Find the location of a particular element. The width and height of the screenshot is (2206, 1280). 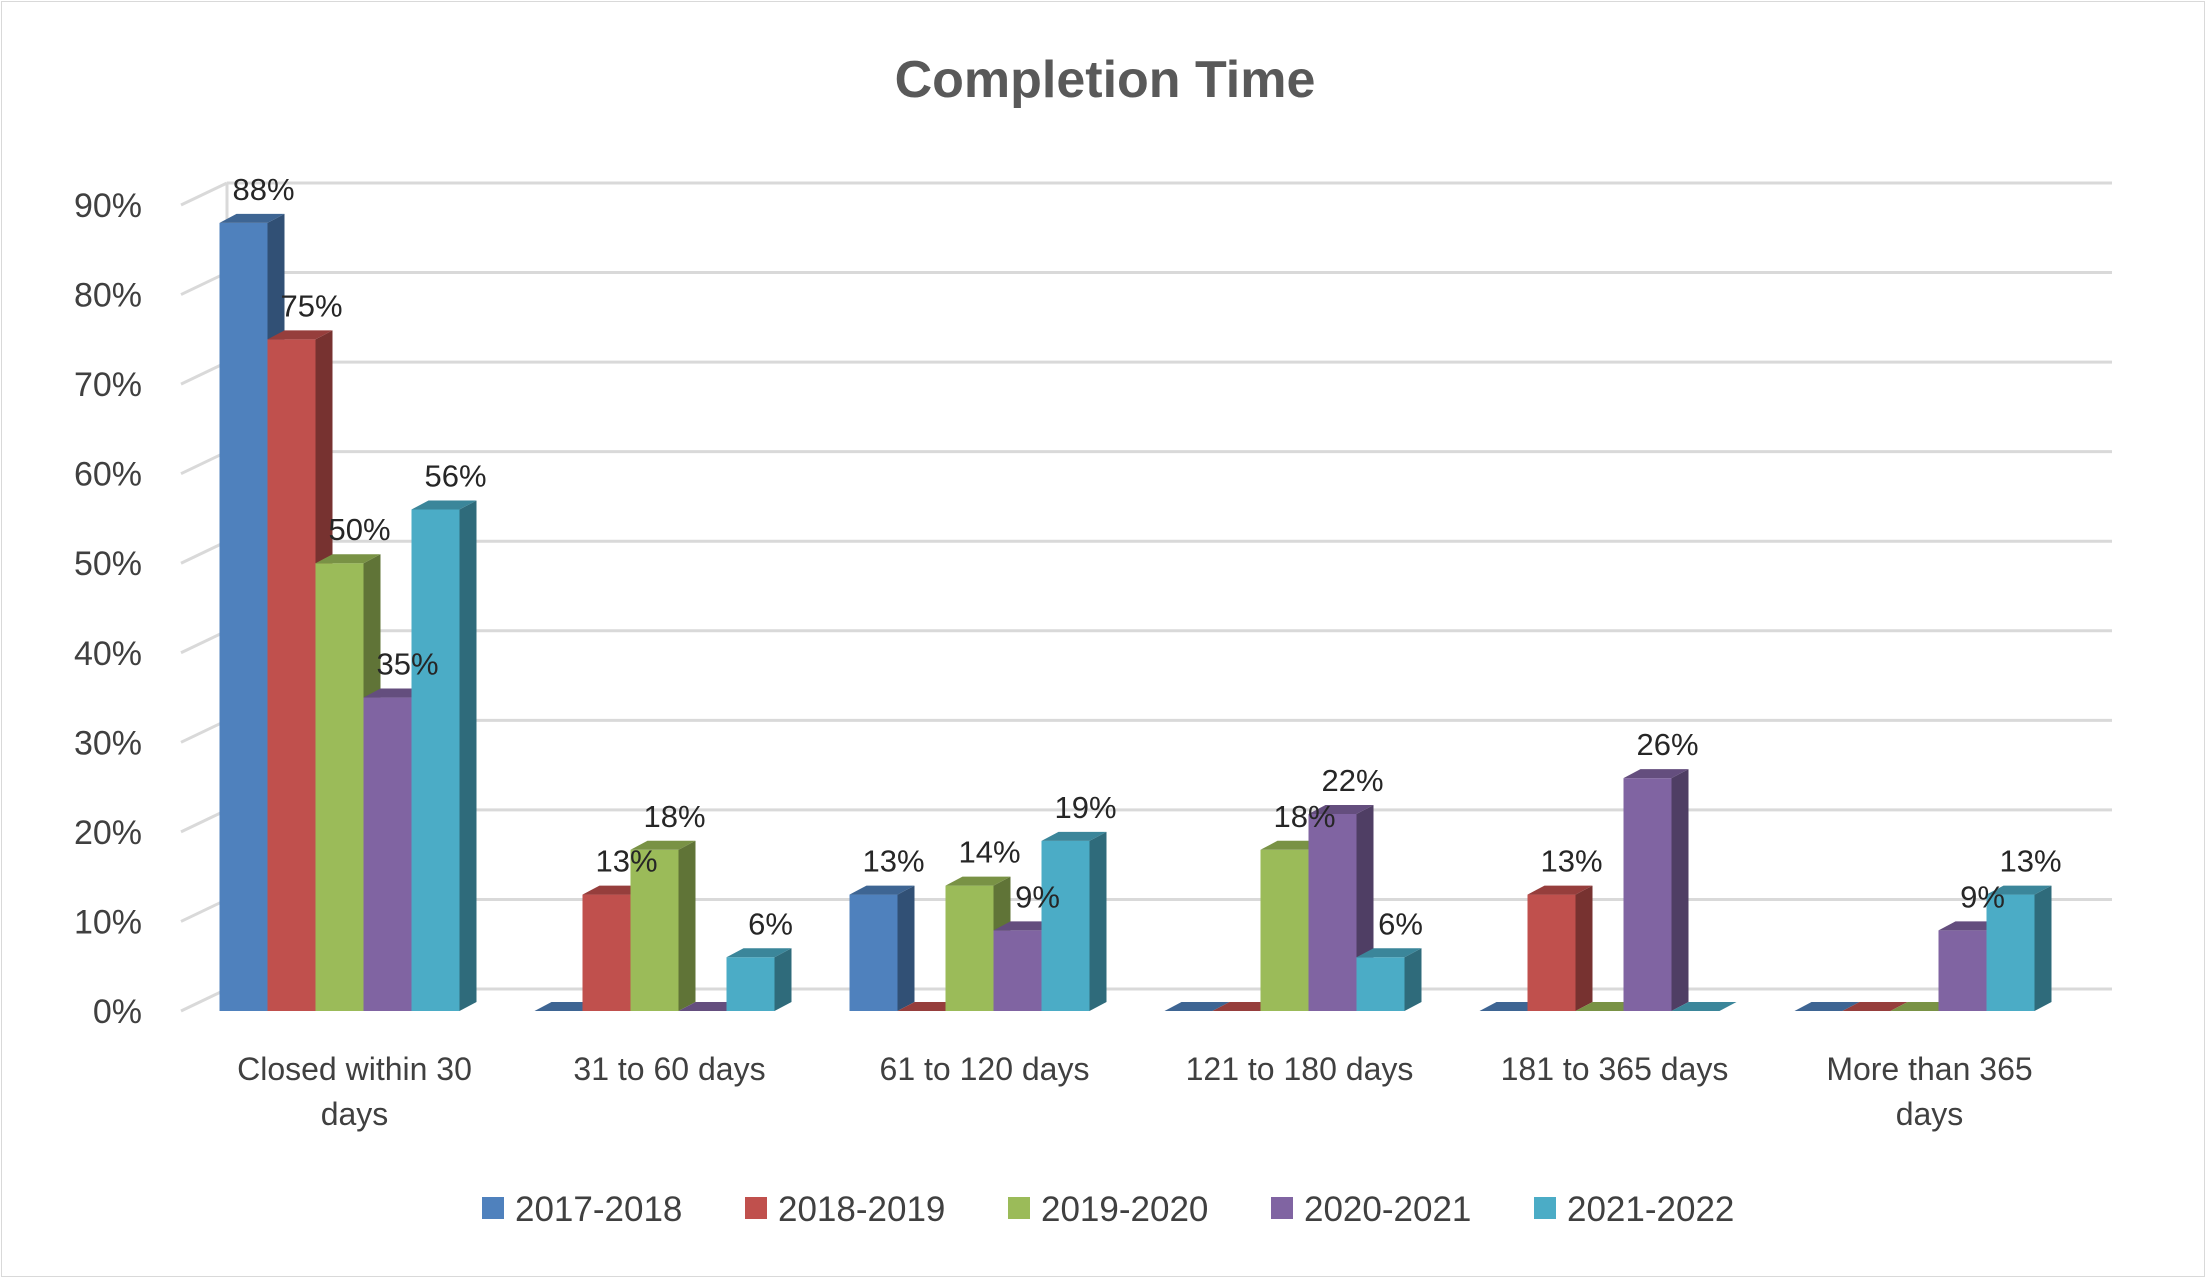

legend-item-2019-2020: 2019-2020 is located at coordinates (1108, 1209).